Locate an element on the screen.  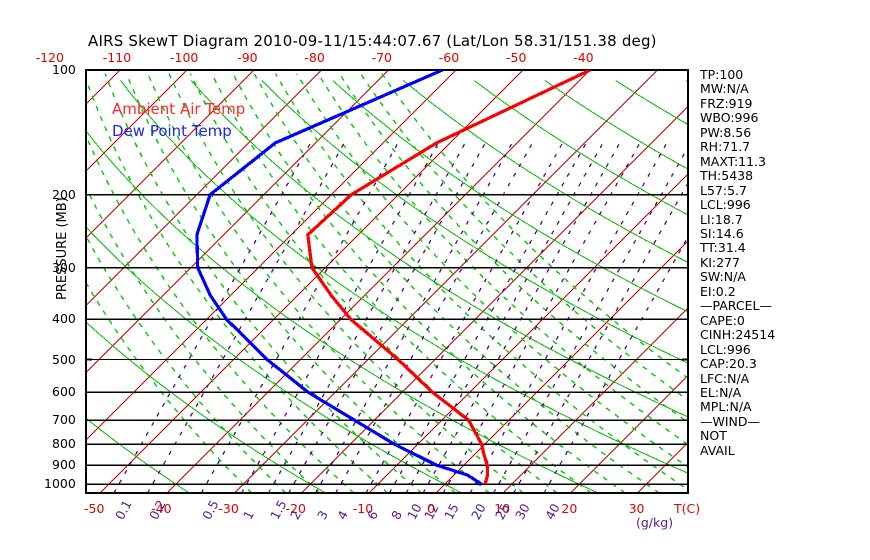
top-temp-tick--110: -110 is located at coordinates (117, 57).